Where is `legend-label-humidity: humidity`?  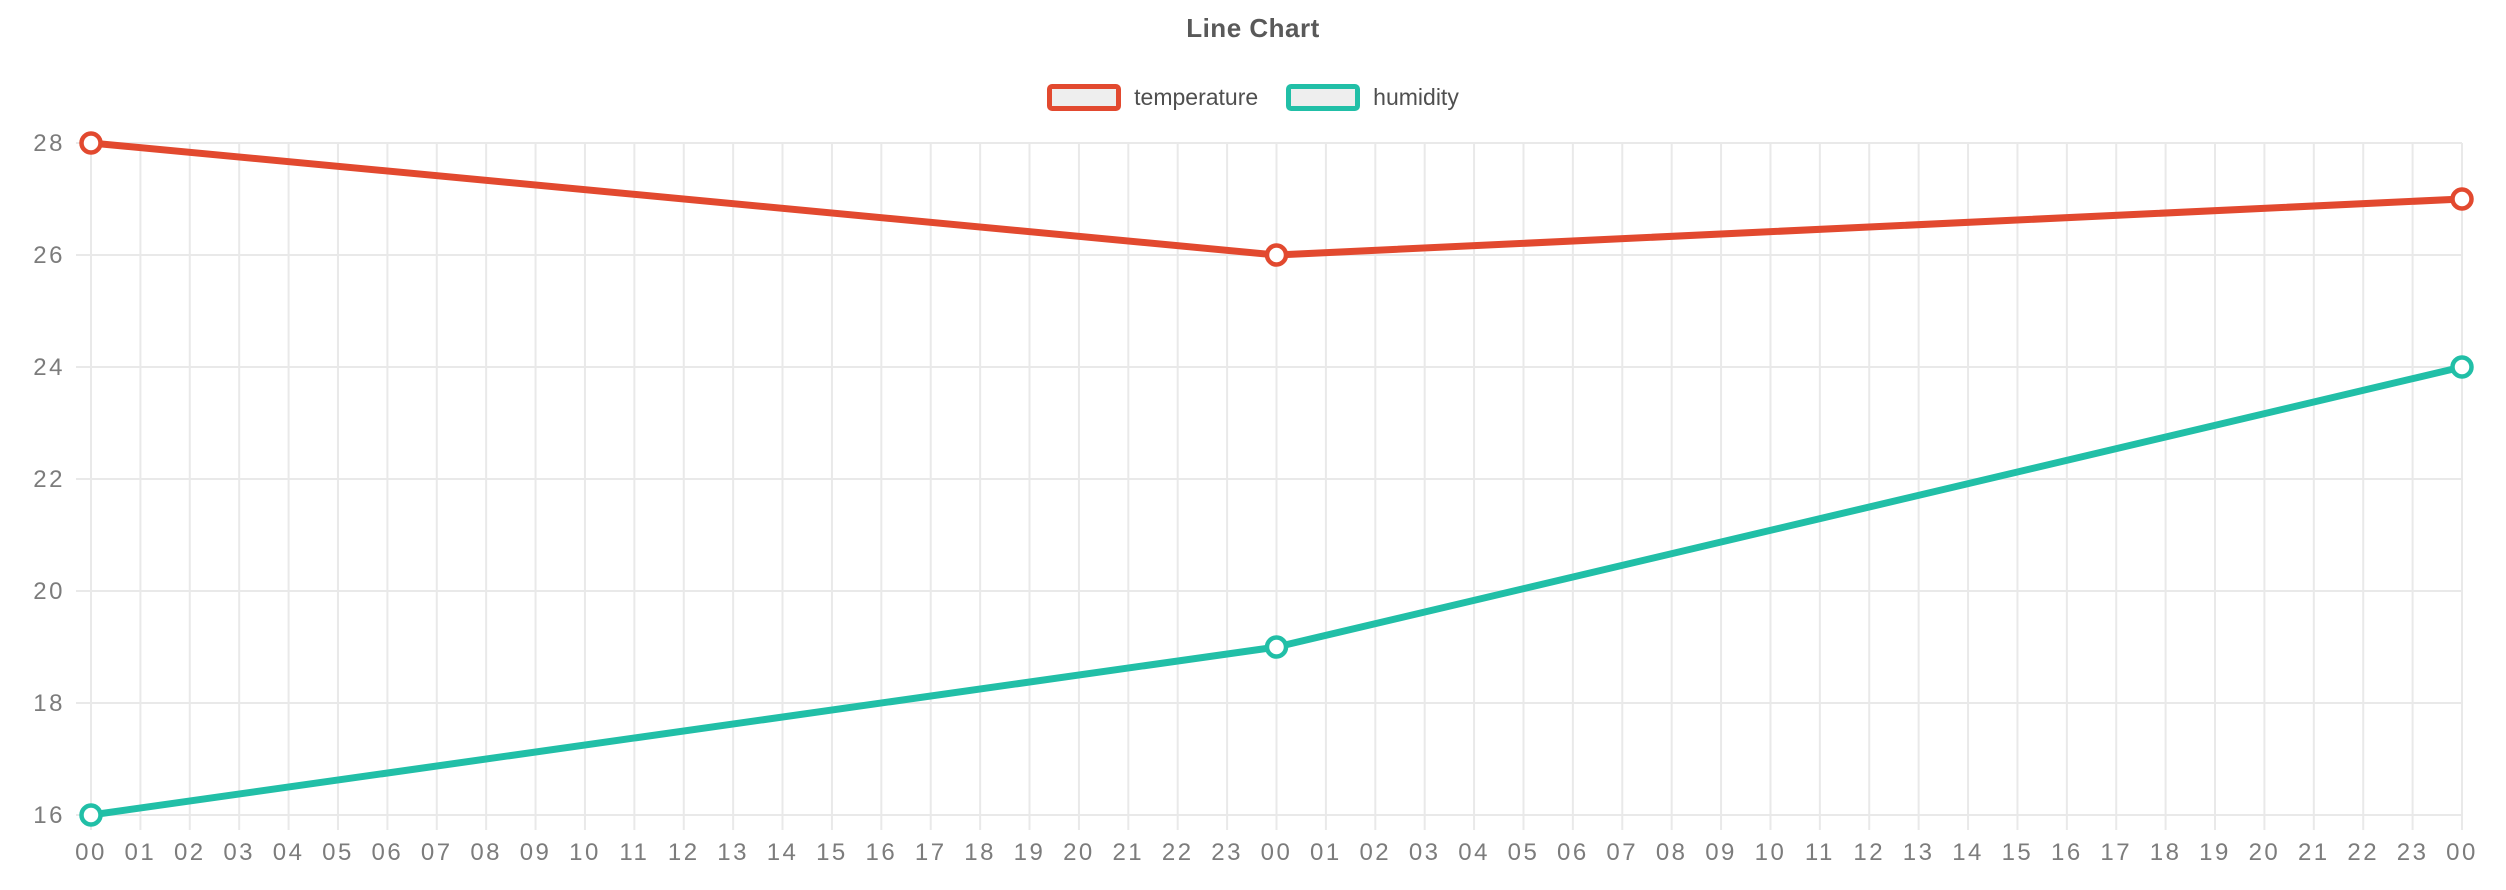 legend-label-humidity: humidity is located at coordinates (1416, 97).